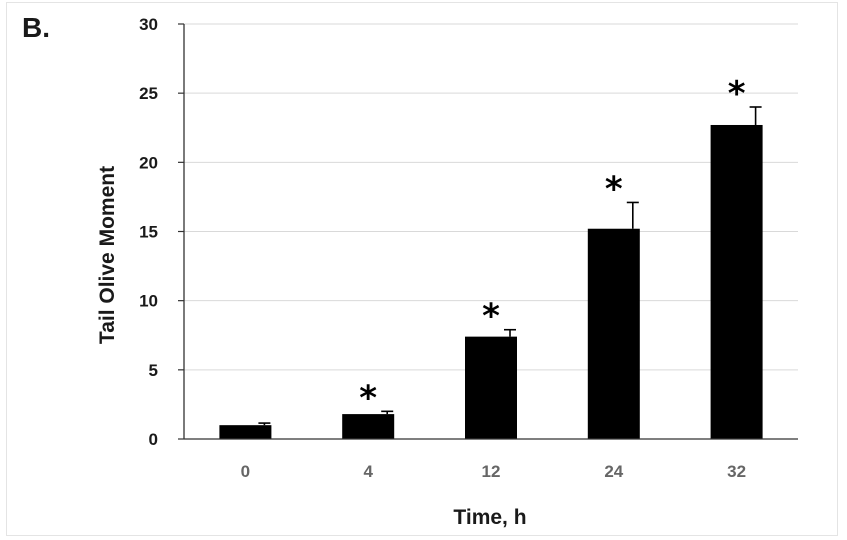 The width and height of the screenshot is (847, 540). Describe the element at coordinates (148, 301) in the screenshot. I see `y-tick-label-10: 10` at that location.